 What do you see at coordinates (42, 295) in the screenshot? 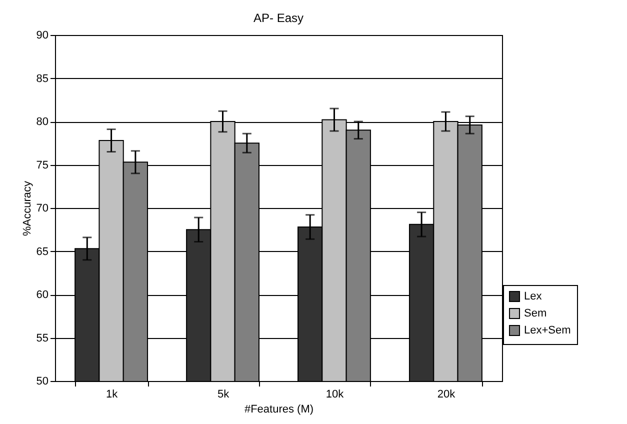
I see `y-tick-label: 60` at bounding box center [42, 295].